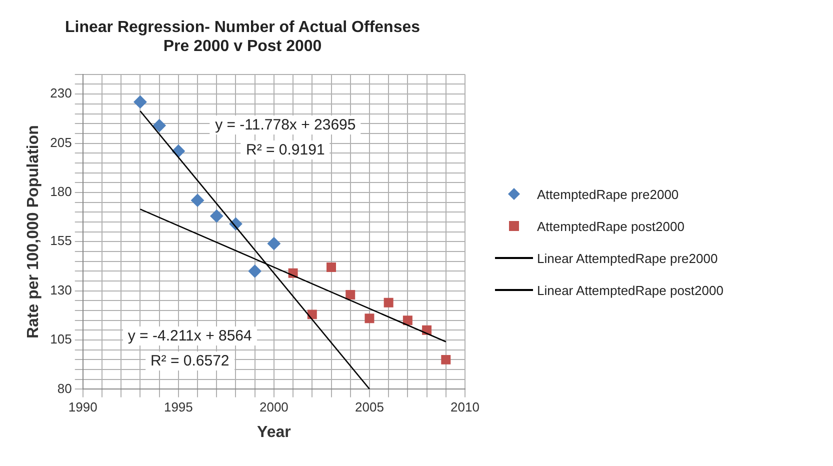 This screenshot has height=466, width=833. What do you see at coordinates (627, 258) in the screenshot?
I see `legend-label: Linear AttemptedRape pre2000` at bounding box center [627, 258].